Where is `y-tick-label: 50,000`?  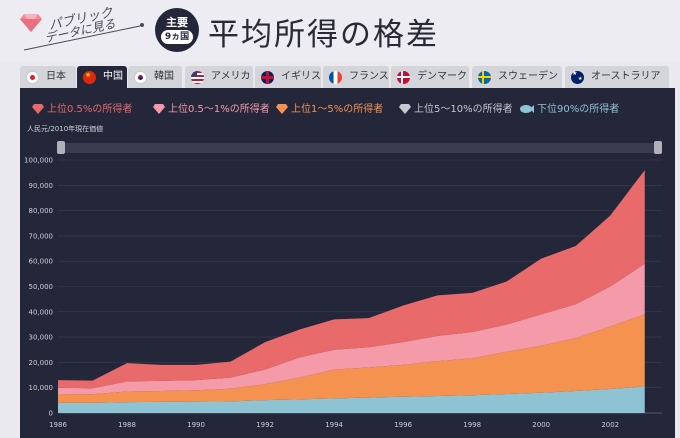 y-tick-label: 50,000 is located at coordinates (41, 287).